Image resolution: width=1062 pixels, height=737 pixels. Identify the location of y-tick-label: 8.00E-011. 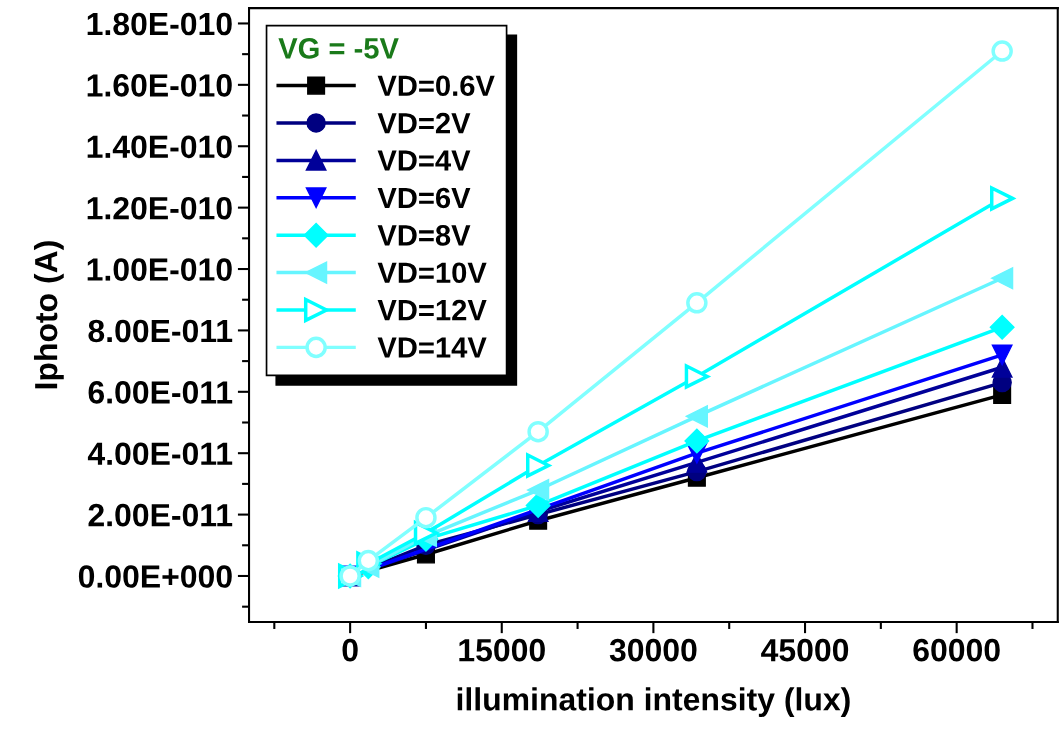
(160, 331).